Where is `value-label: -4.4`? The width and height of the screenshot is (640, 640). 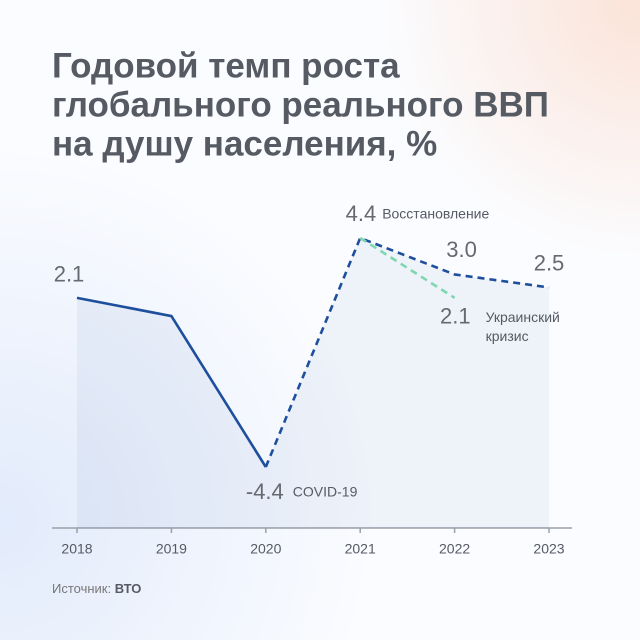
value-label: -4.4 is located at coordinates (265, 491).